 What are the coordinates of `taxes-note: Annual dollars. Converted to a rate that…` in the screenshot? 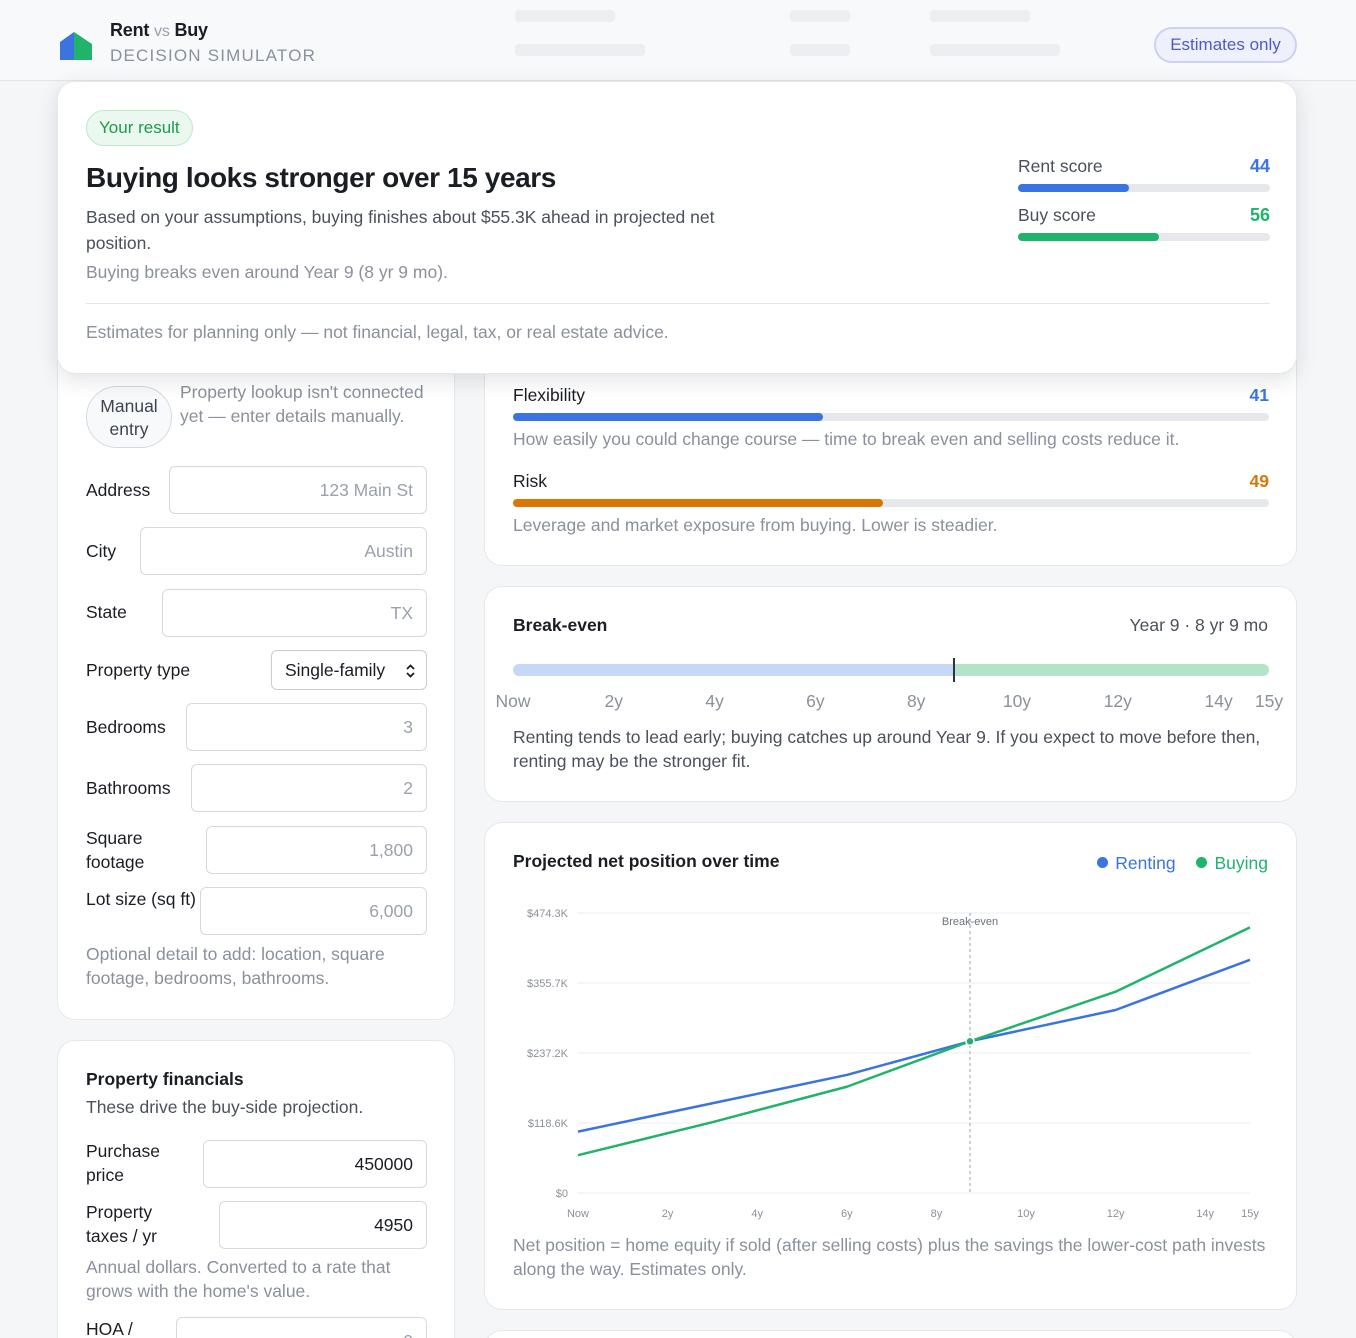 It's located at (238, 1279).